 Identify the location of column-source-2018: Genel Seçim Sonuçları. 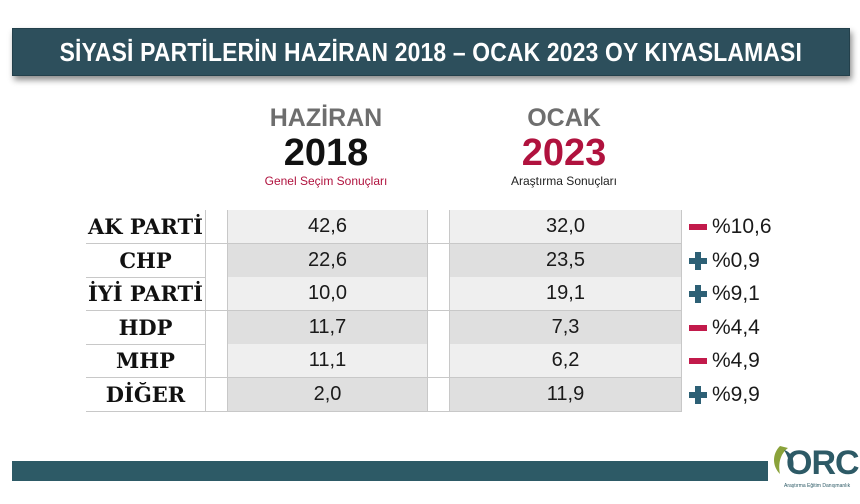
(326, 181).